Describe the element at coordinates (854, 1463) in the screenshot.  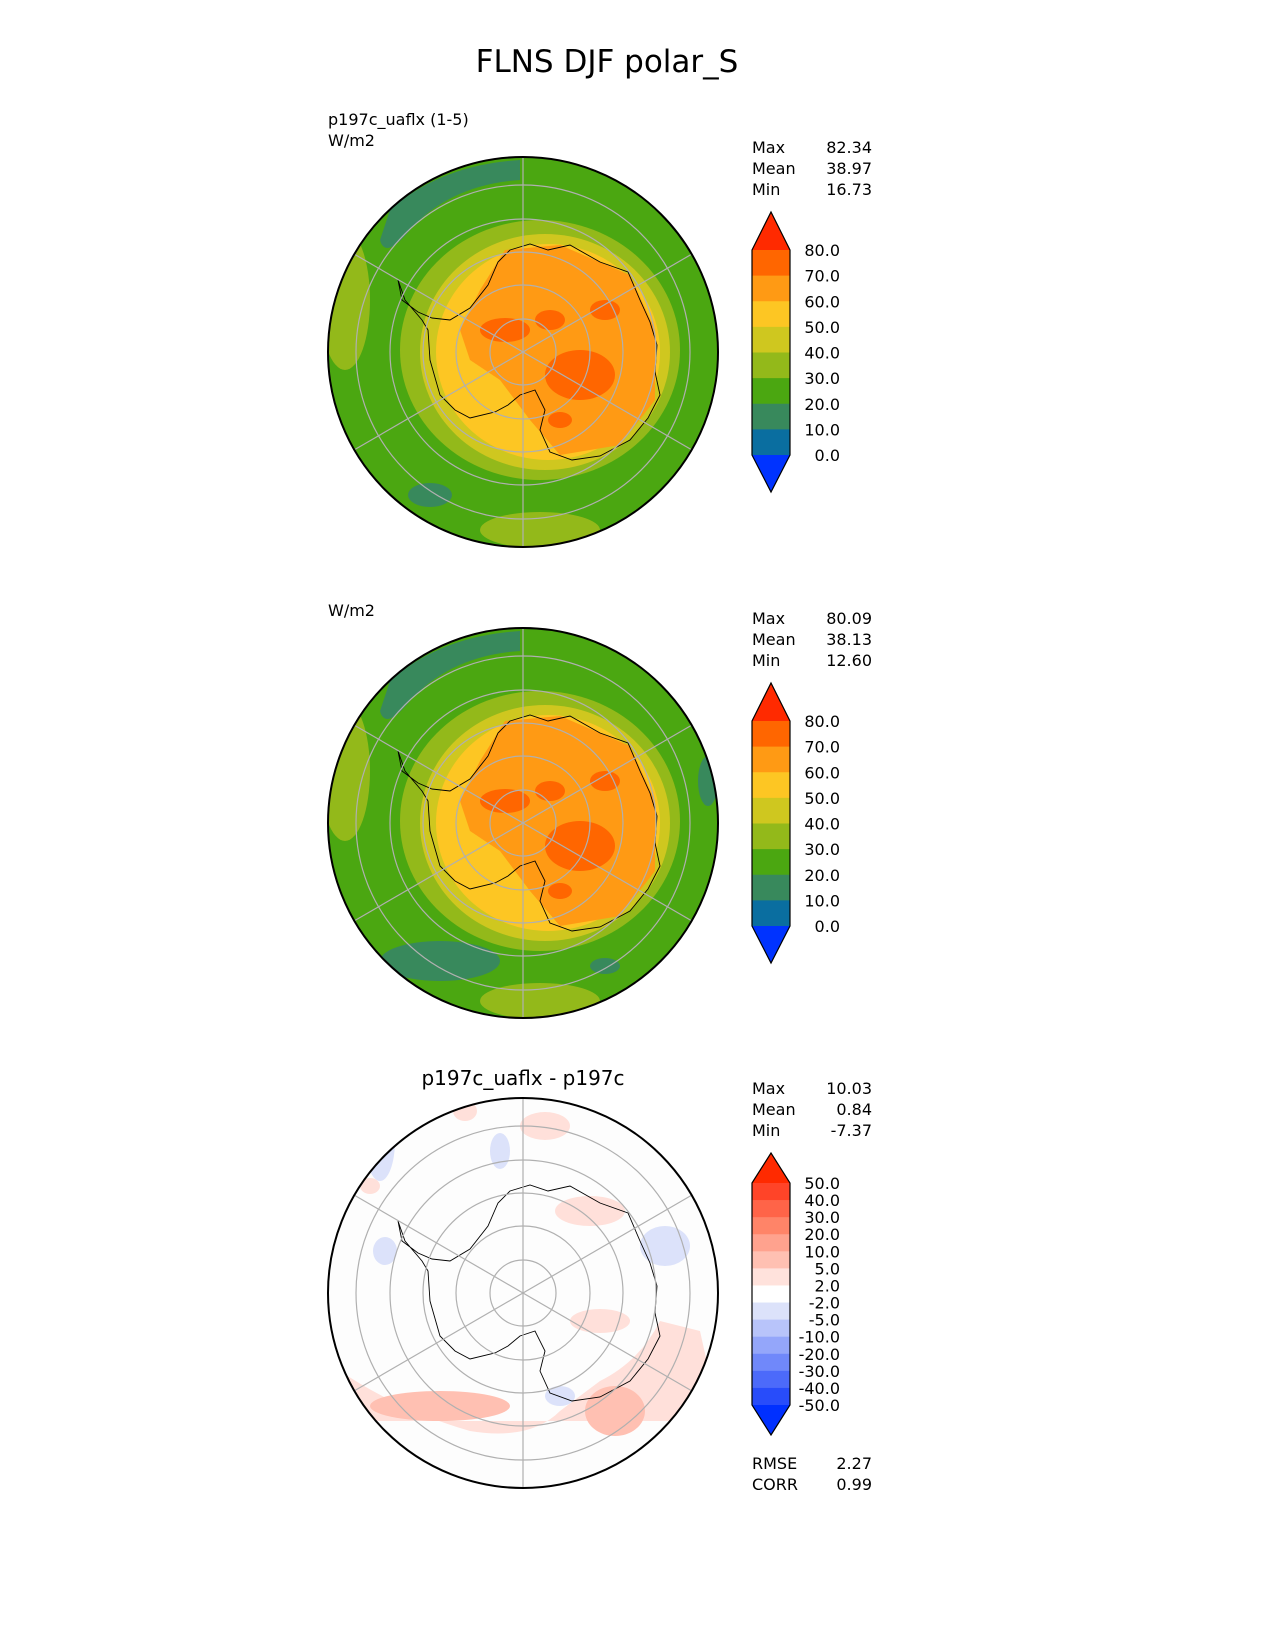
I see `metric-value-rmse: 2.27` at that location.